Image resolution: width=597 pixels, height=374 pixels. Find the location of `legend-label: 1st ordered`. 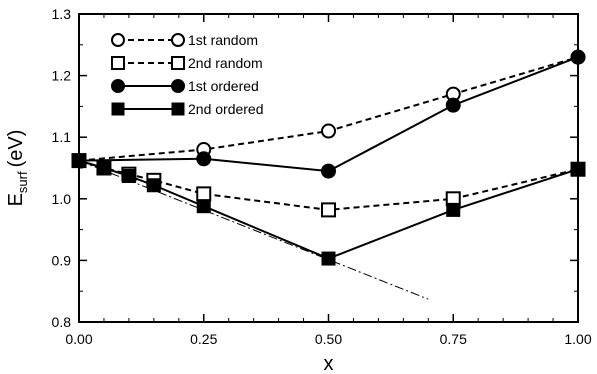

legend-label: 1st ordered is located at coordinates (223, 86).